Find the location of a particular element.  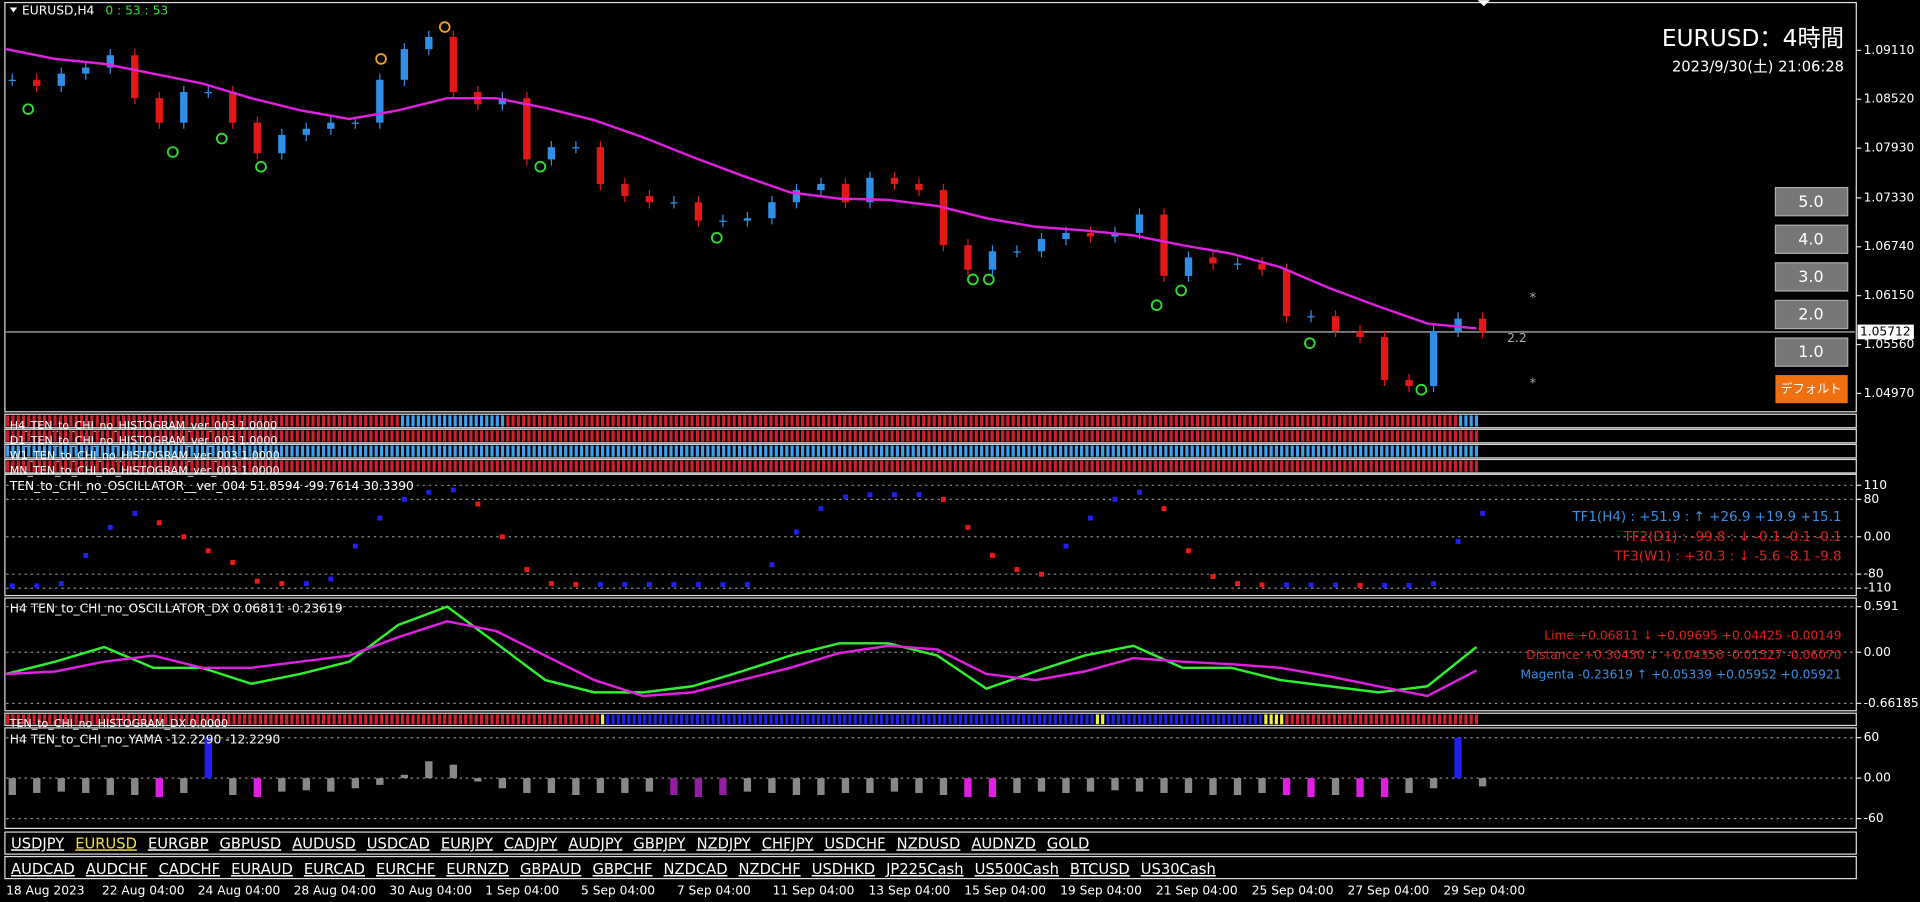

default-button is located at coordinates (1811, 389).